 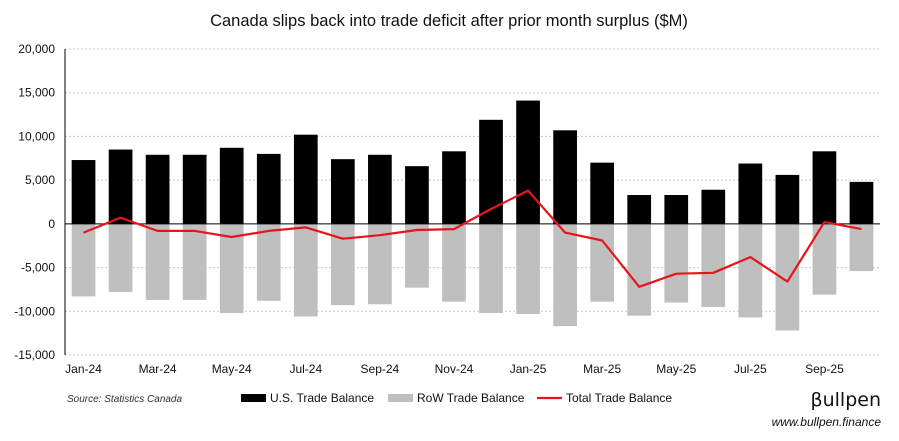 What do you see at coordinates (83, 369) in the screenshot?
I see `x-tick-label-0: Jan-24` at bounding box center [83, 369].